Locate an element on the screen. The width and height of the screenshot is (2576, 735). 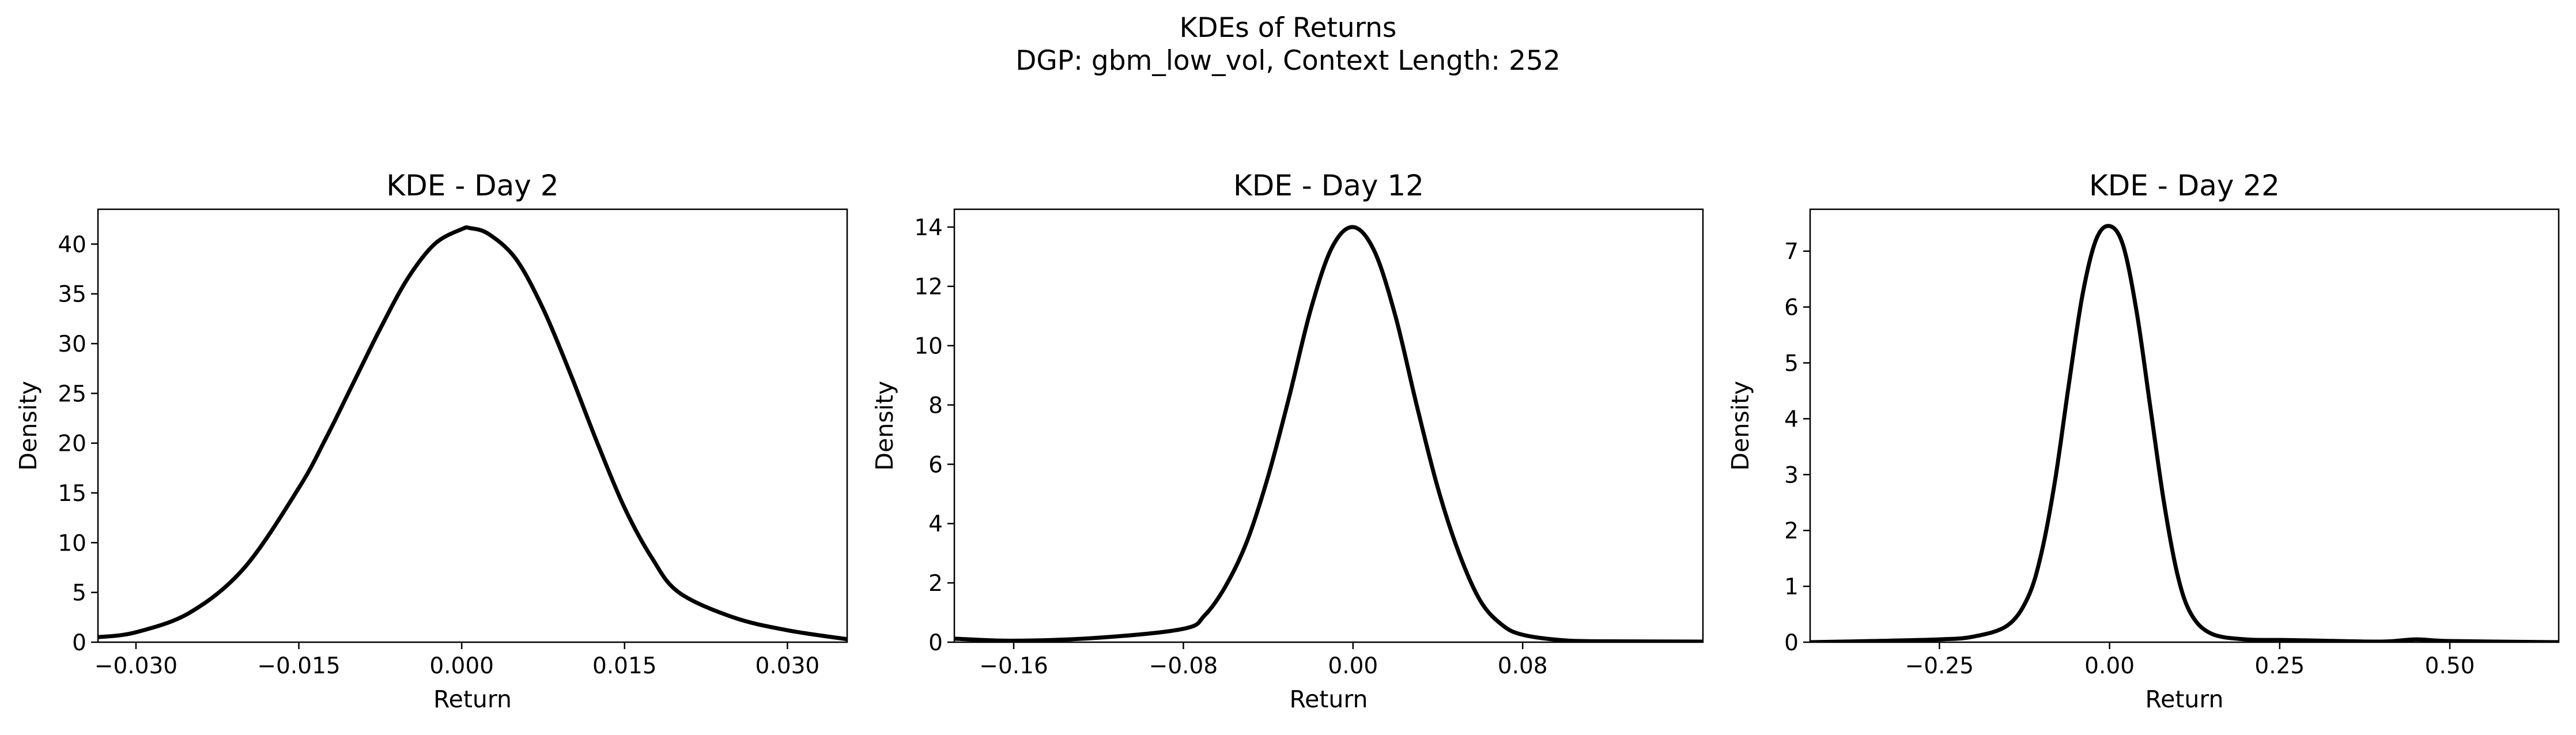
panel-title: KDE - Day 12 is located at coordinates (1328, 185).